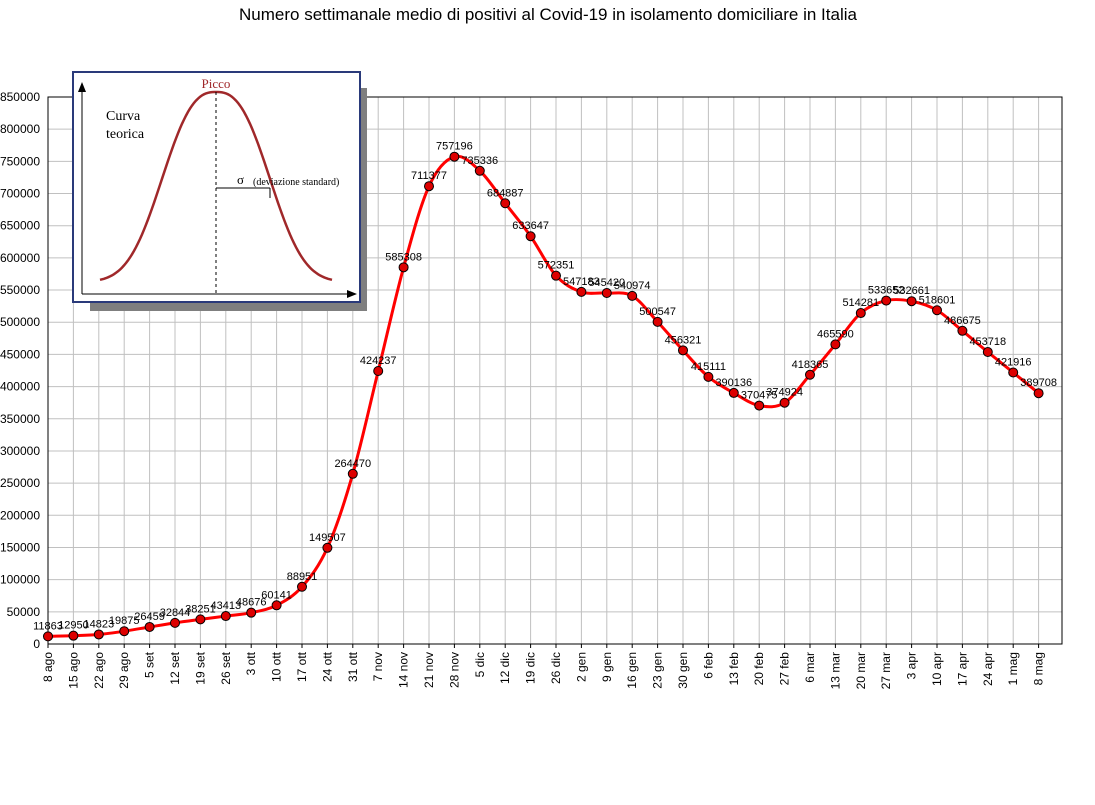  What do you see at coordinates (683, 670) in the screenshot?
I see `x-tick-label: 30 gen` at bounding box center [683, 670].